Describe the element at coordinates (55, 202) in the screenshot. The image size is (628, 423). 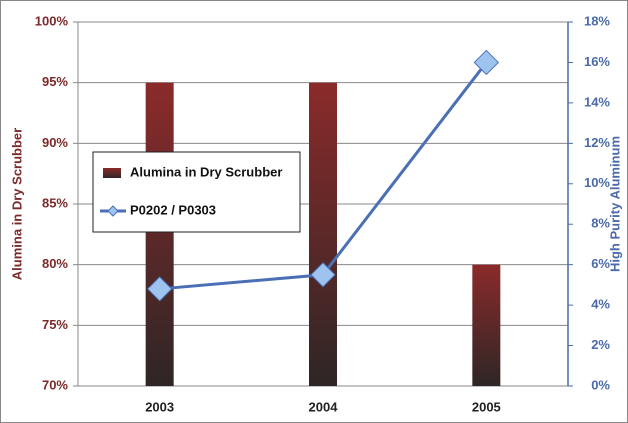
I see `y-tick-label: 85%` at that location.